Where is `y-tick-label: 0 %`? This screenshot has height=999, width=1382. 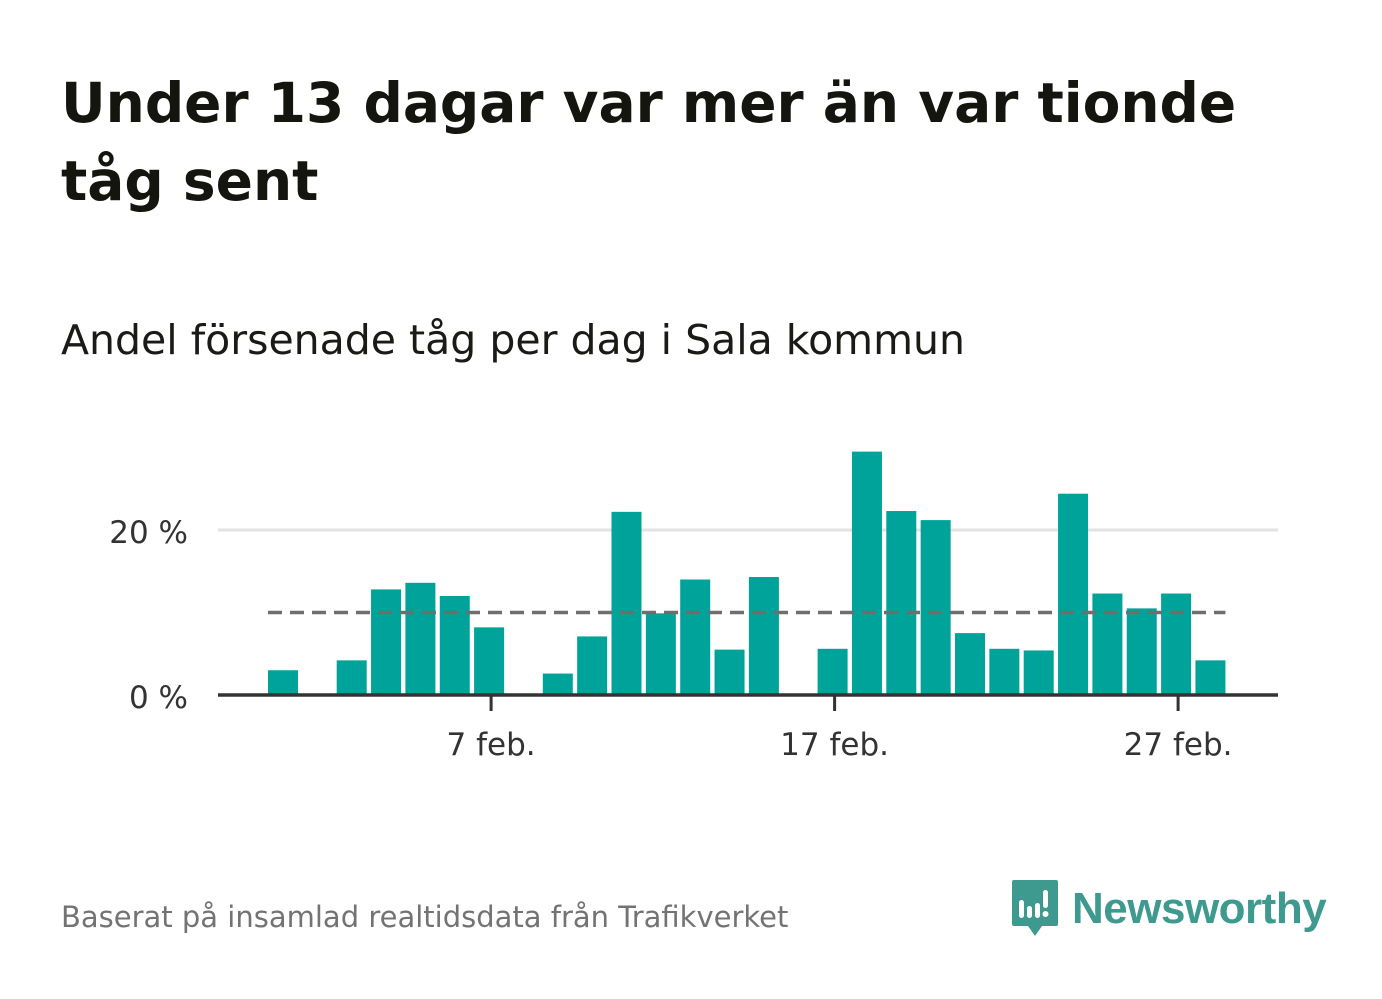 y-tick-label: 0 % is located at coordinates (158, 698).